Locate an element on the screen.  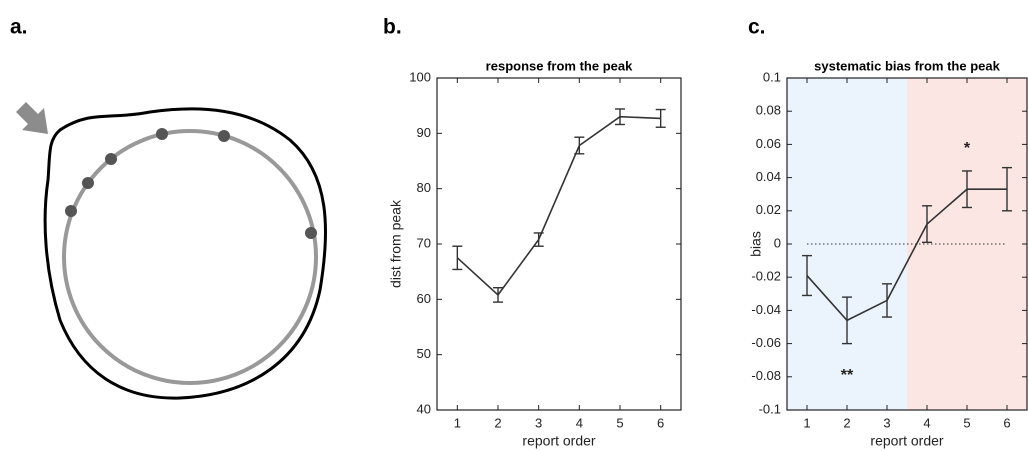
y-tick-label: 0.02 is located at coordinates (768, 209).